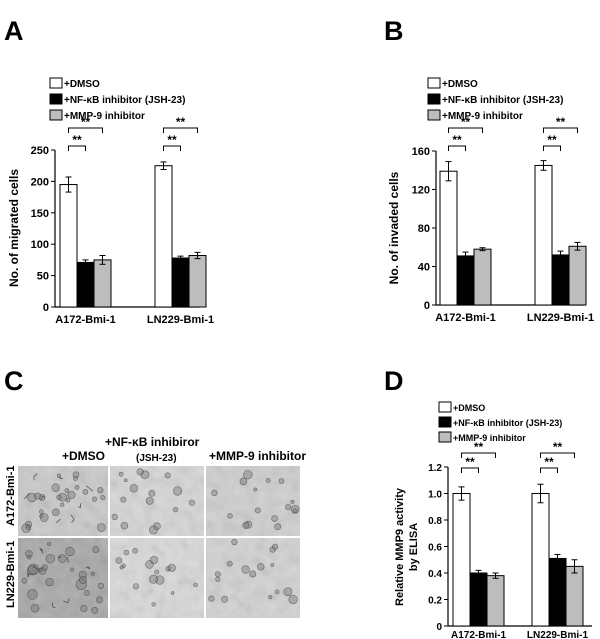 The width and height of the screenshot is (600, 639). What do you see at coordinates (407, 546) in the screenshot?
I see `y-axis-label: Relative MMP9 activity by ELISA` at bounding box center [407, 546].